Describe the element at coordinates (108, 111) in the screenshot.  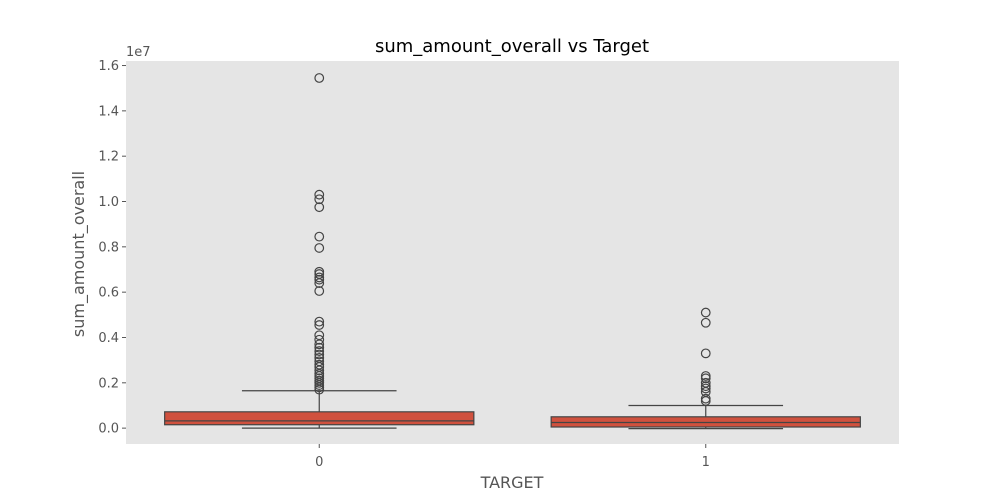
I see `y-tick-label: 1.4` at that location.